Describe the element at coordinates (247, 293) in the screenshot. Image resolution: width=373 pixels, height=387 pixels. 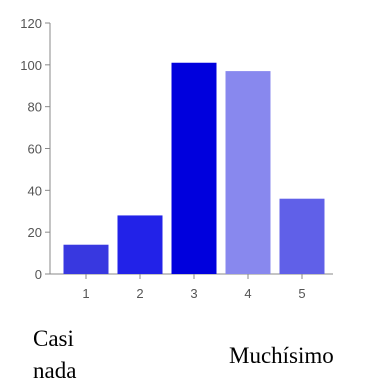
I see `x-tick-label: 4` at that location.